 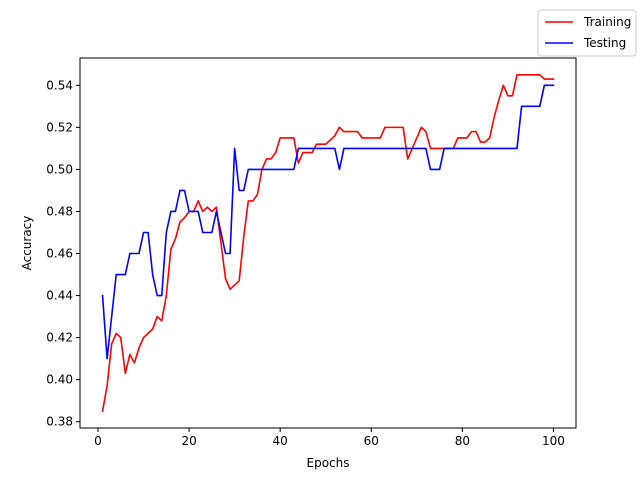 I want to click on x-tick-label: 60, so click(x=371, y=441).